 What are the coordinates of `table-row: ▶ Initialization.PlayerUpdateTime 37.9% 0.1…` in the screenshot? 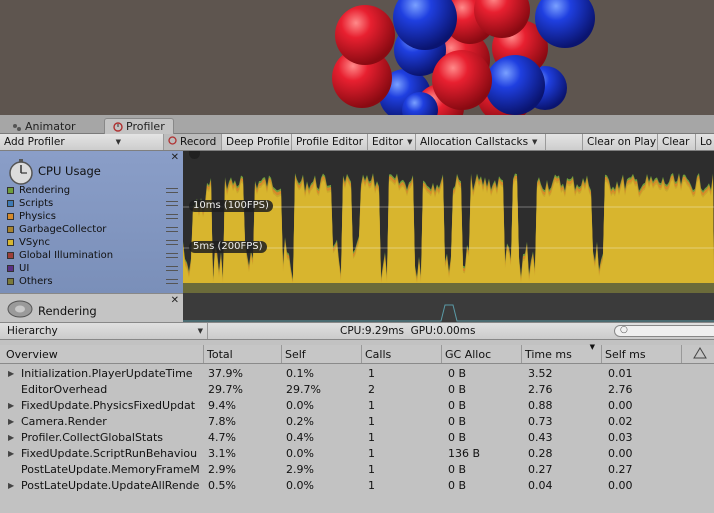 It's located at (357, 374).